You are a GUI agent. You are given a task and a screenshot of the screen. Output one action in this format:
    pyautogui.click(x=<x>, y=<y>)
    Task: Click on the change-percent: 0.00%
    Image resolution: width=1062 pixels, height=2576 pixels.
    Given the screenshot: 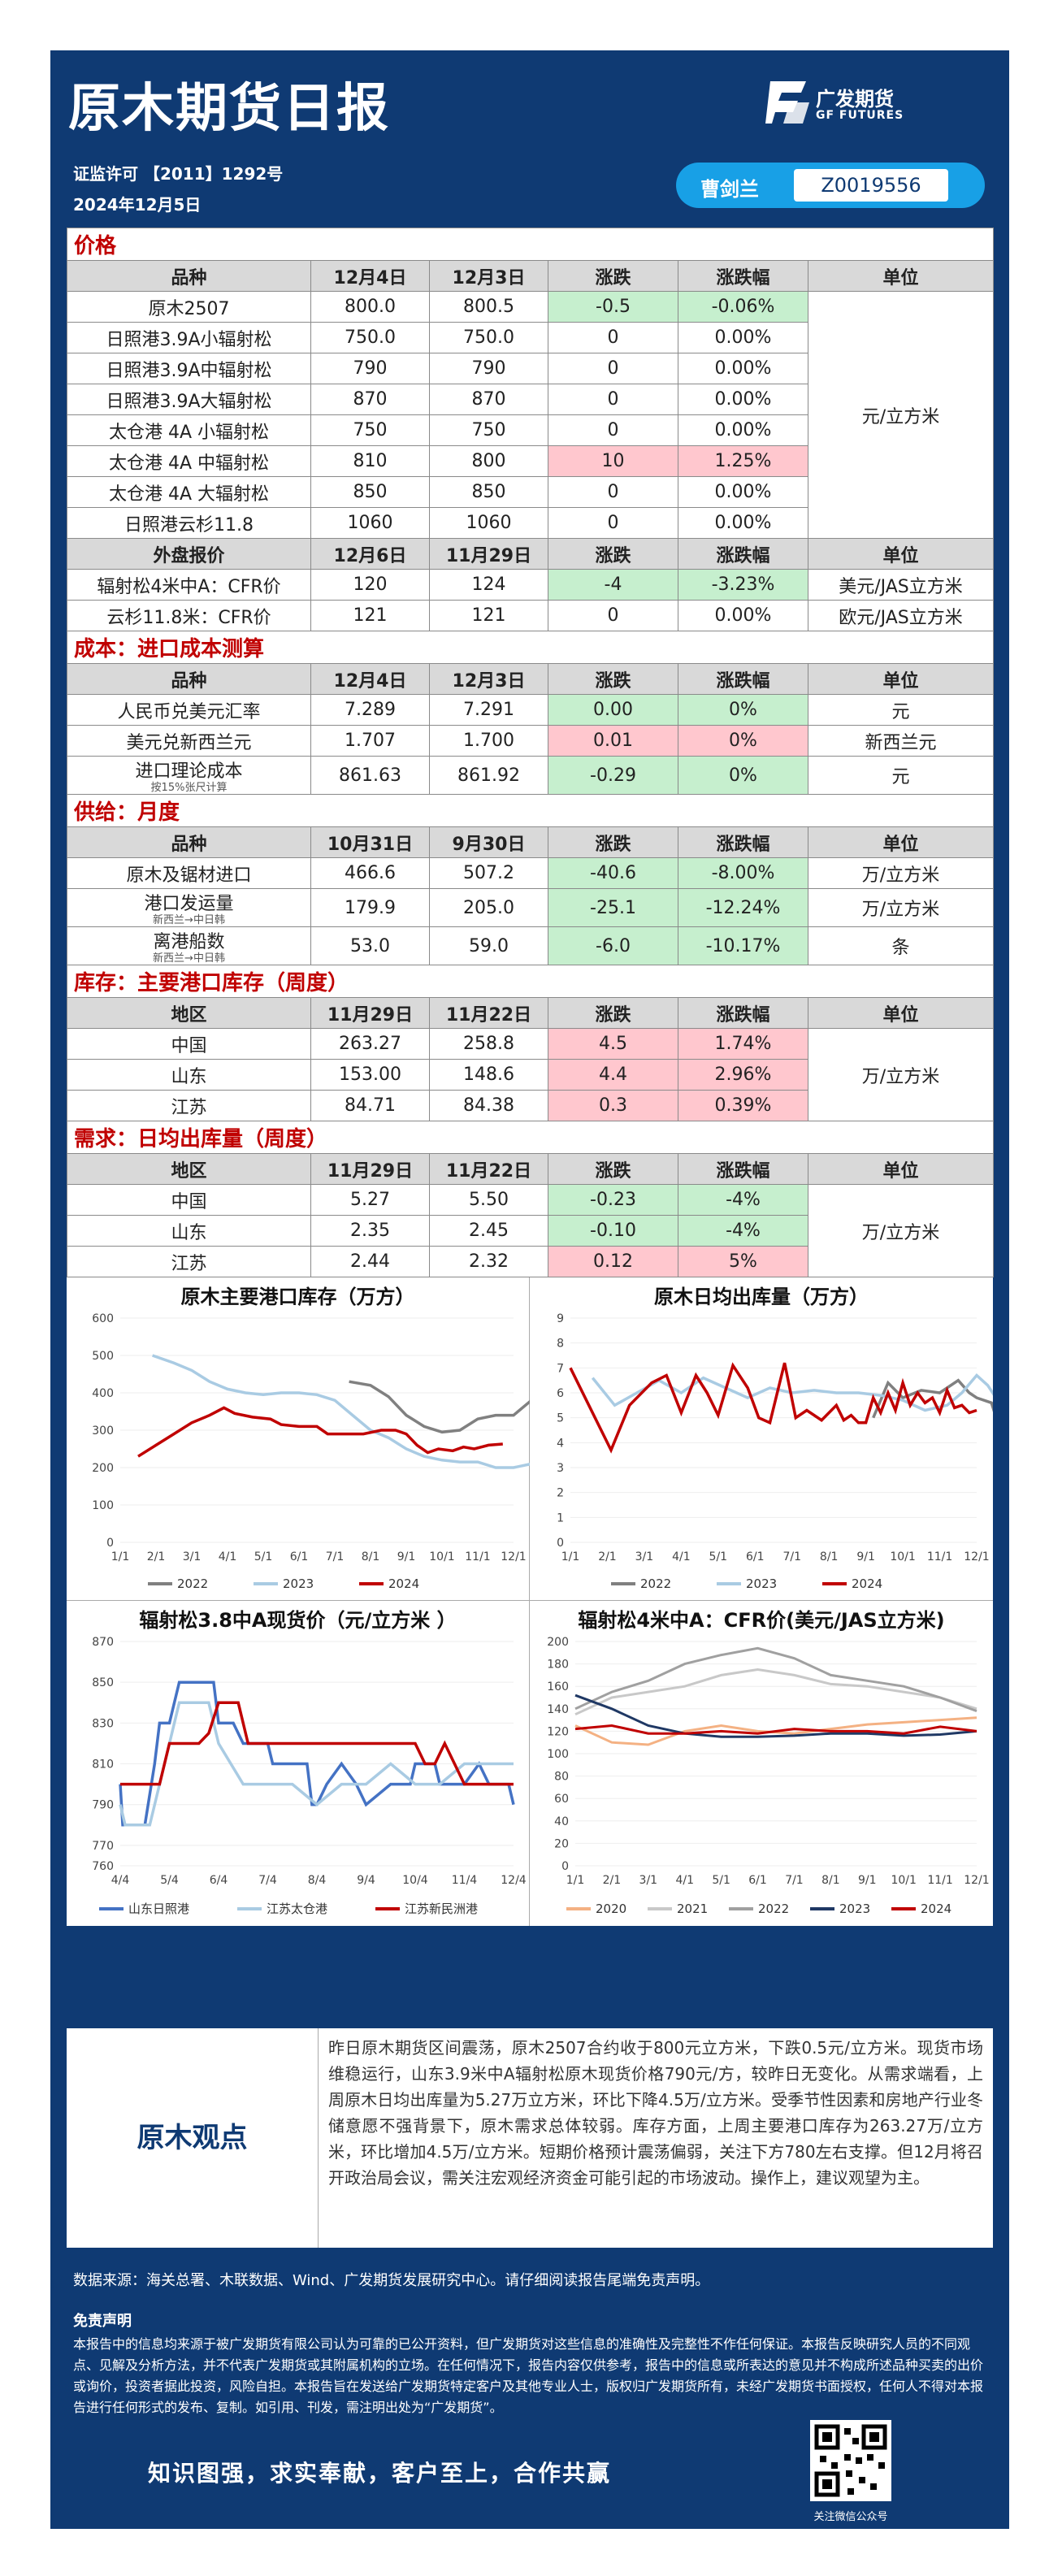 What is the action you would take?
    pyautogui.click(x=743, y=523)
    